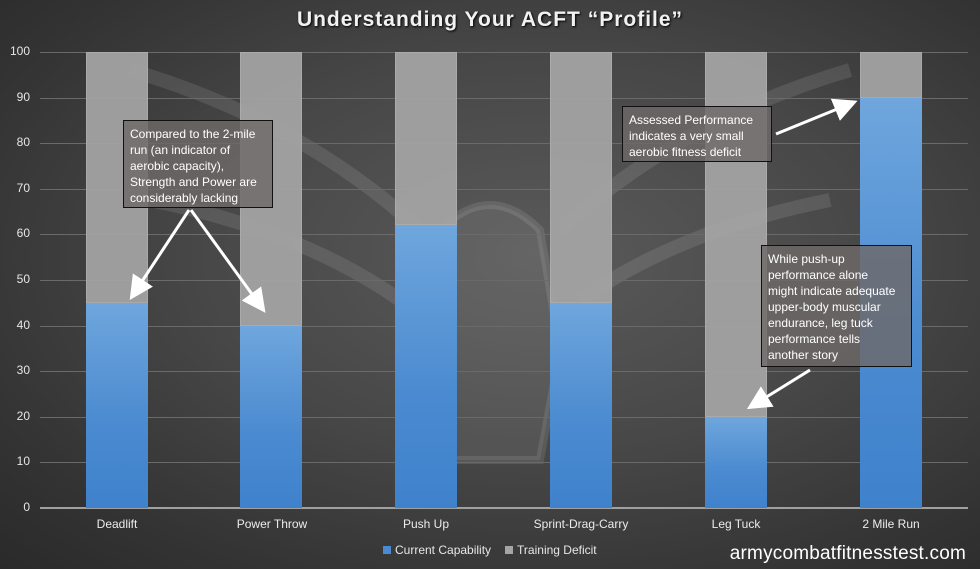 Image resolution: width=980 pixels, height=569 pixels. What do you see at coordinates (23, 416) in the screenshot?
I see `y-tick: 20` at bounding box center [23, 416].